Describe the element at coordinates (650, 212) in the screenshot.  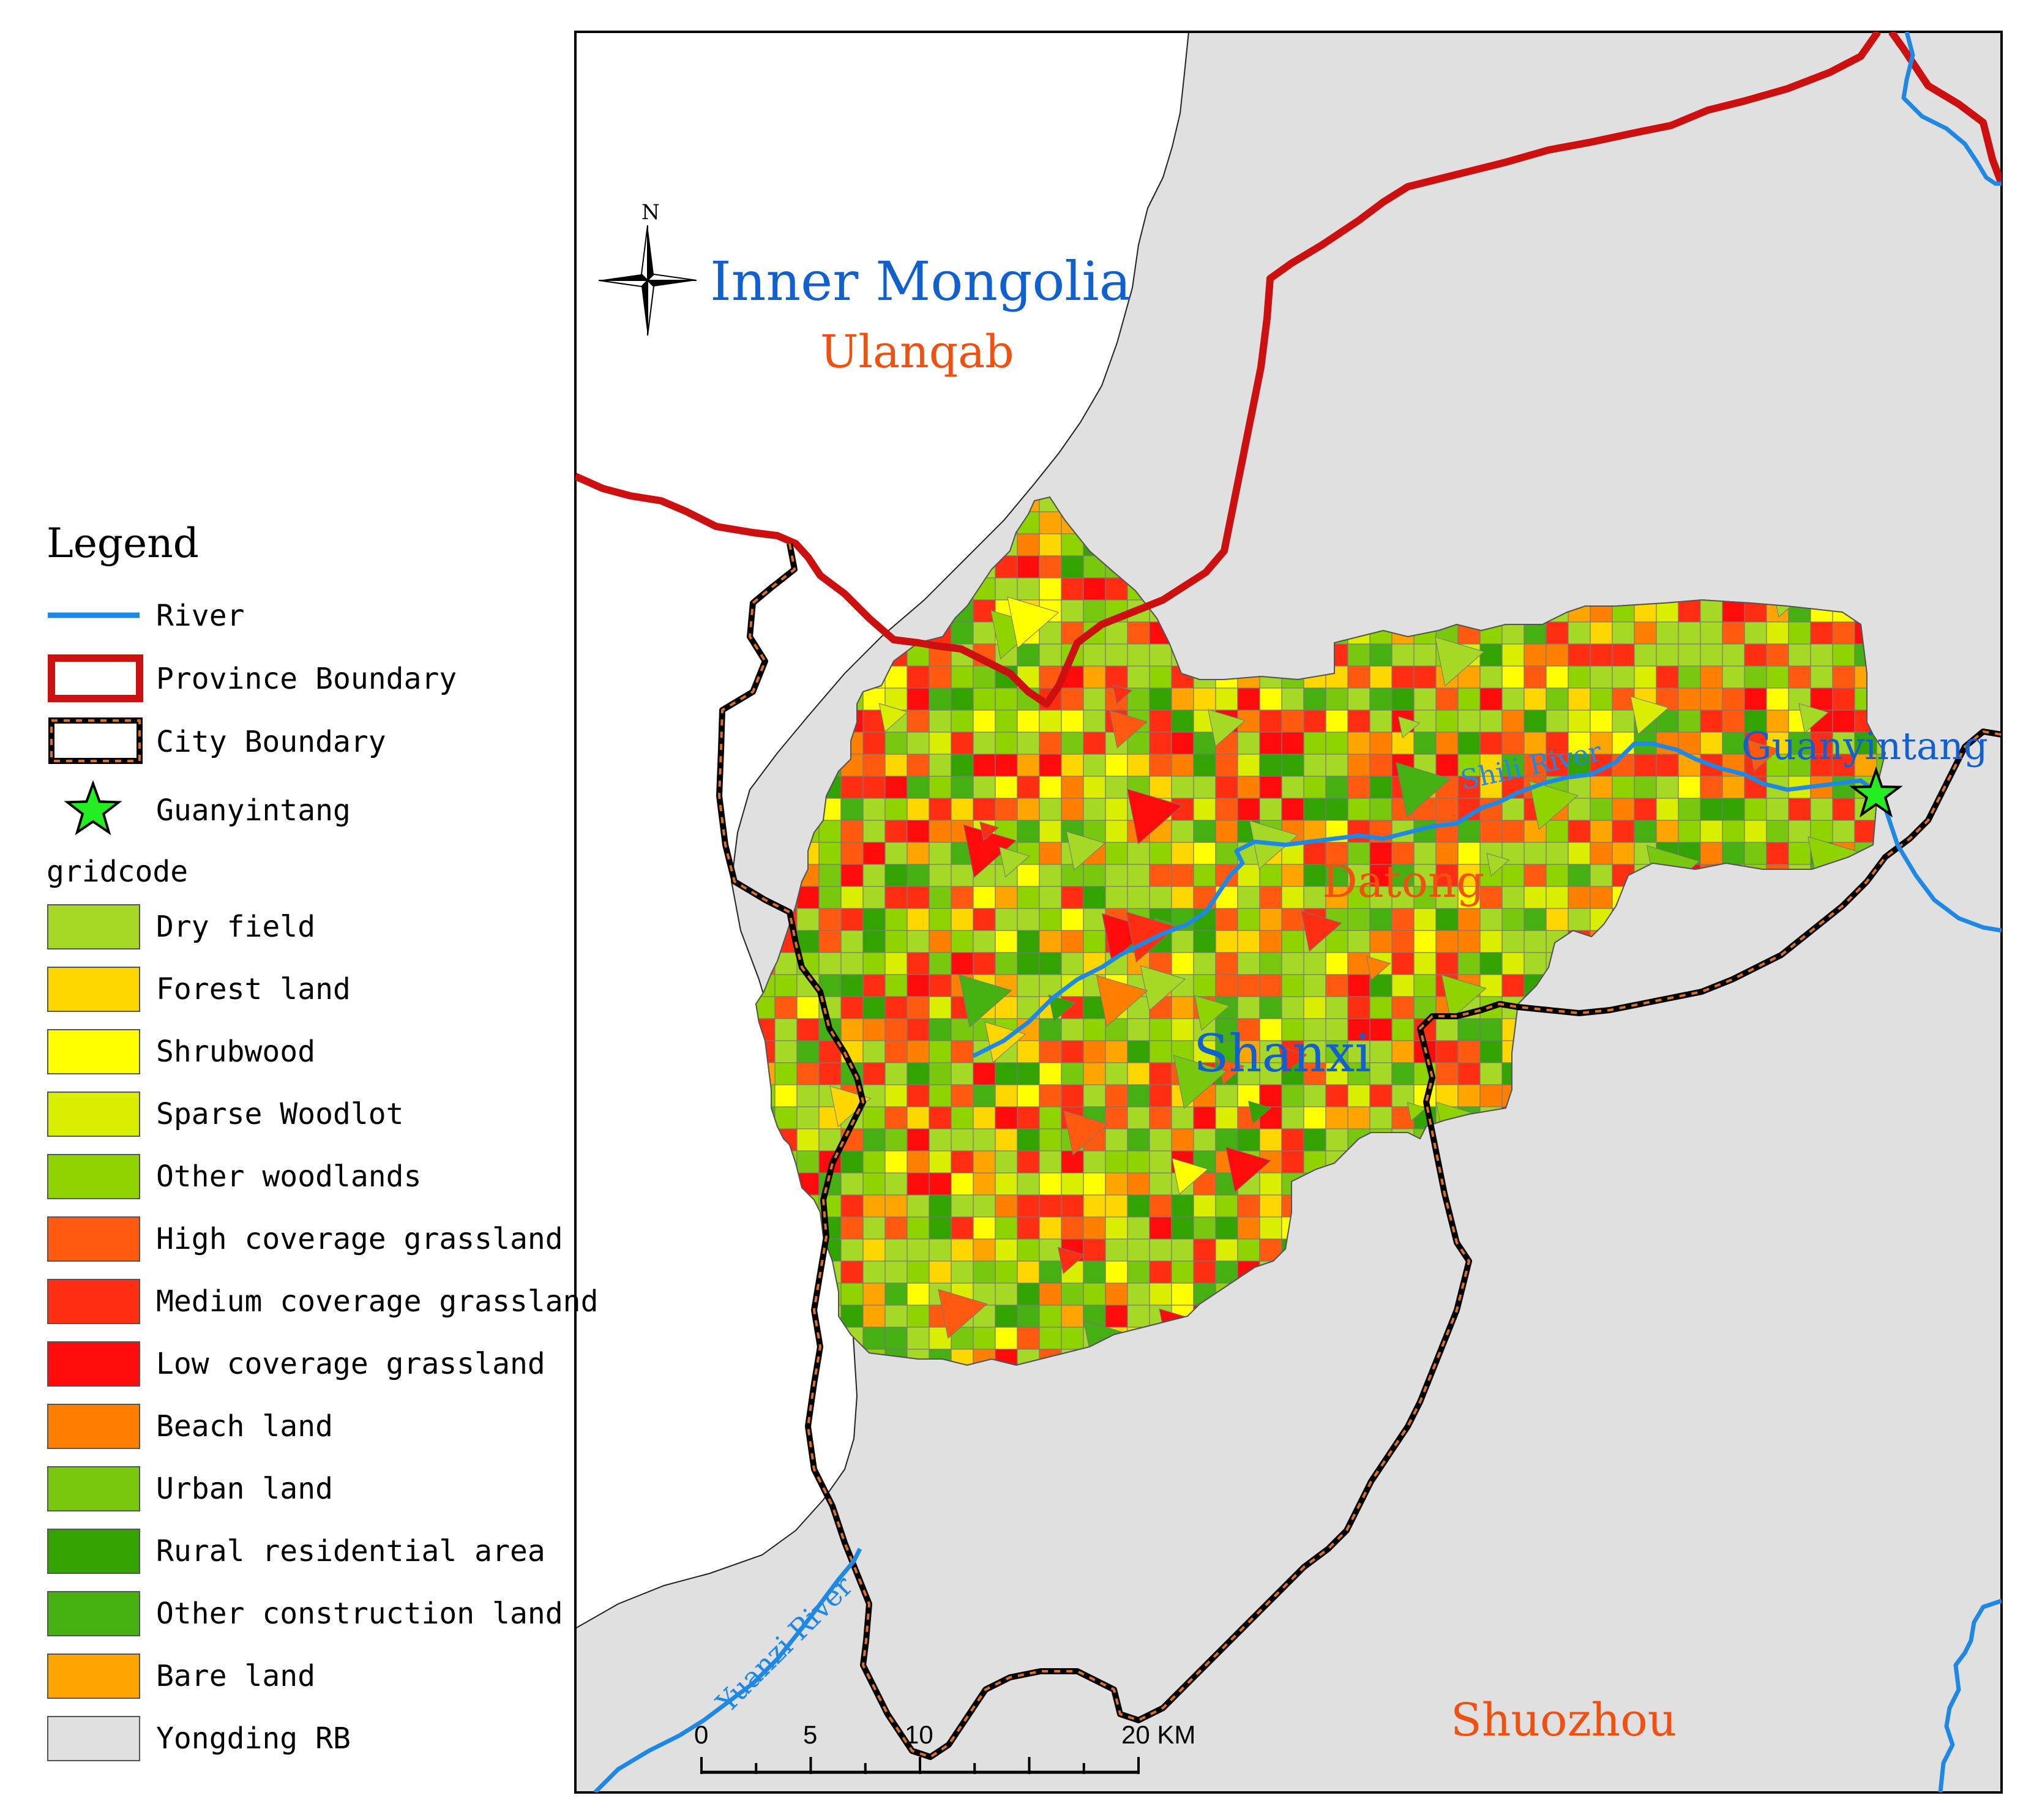
I see `north-label: N` at that location.